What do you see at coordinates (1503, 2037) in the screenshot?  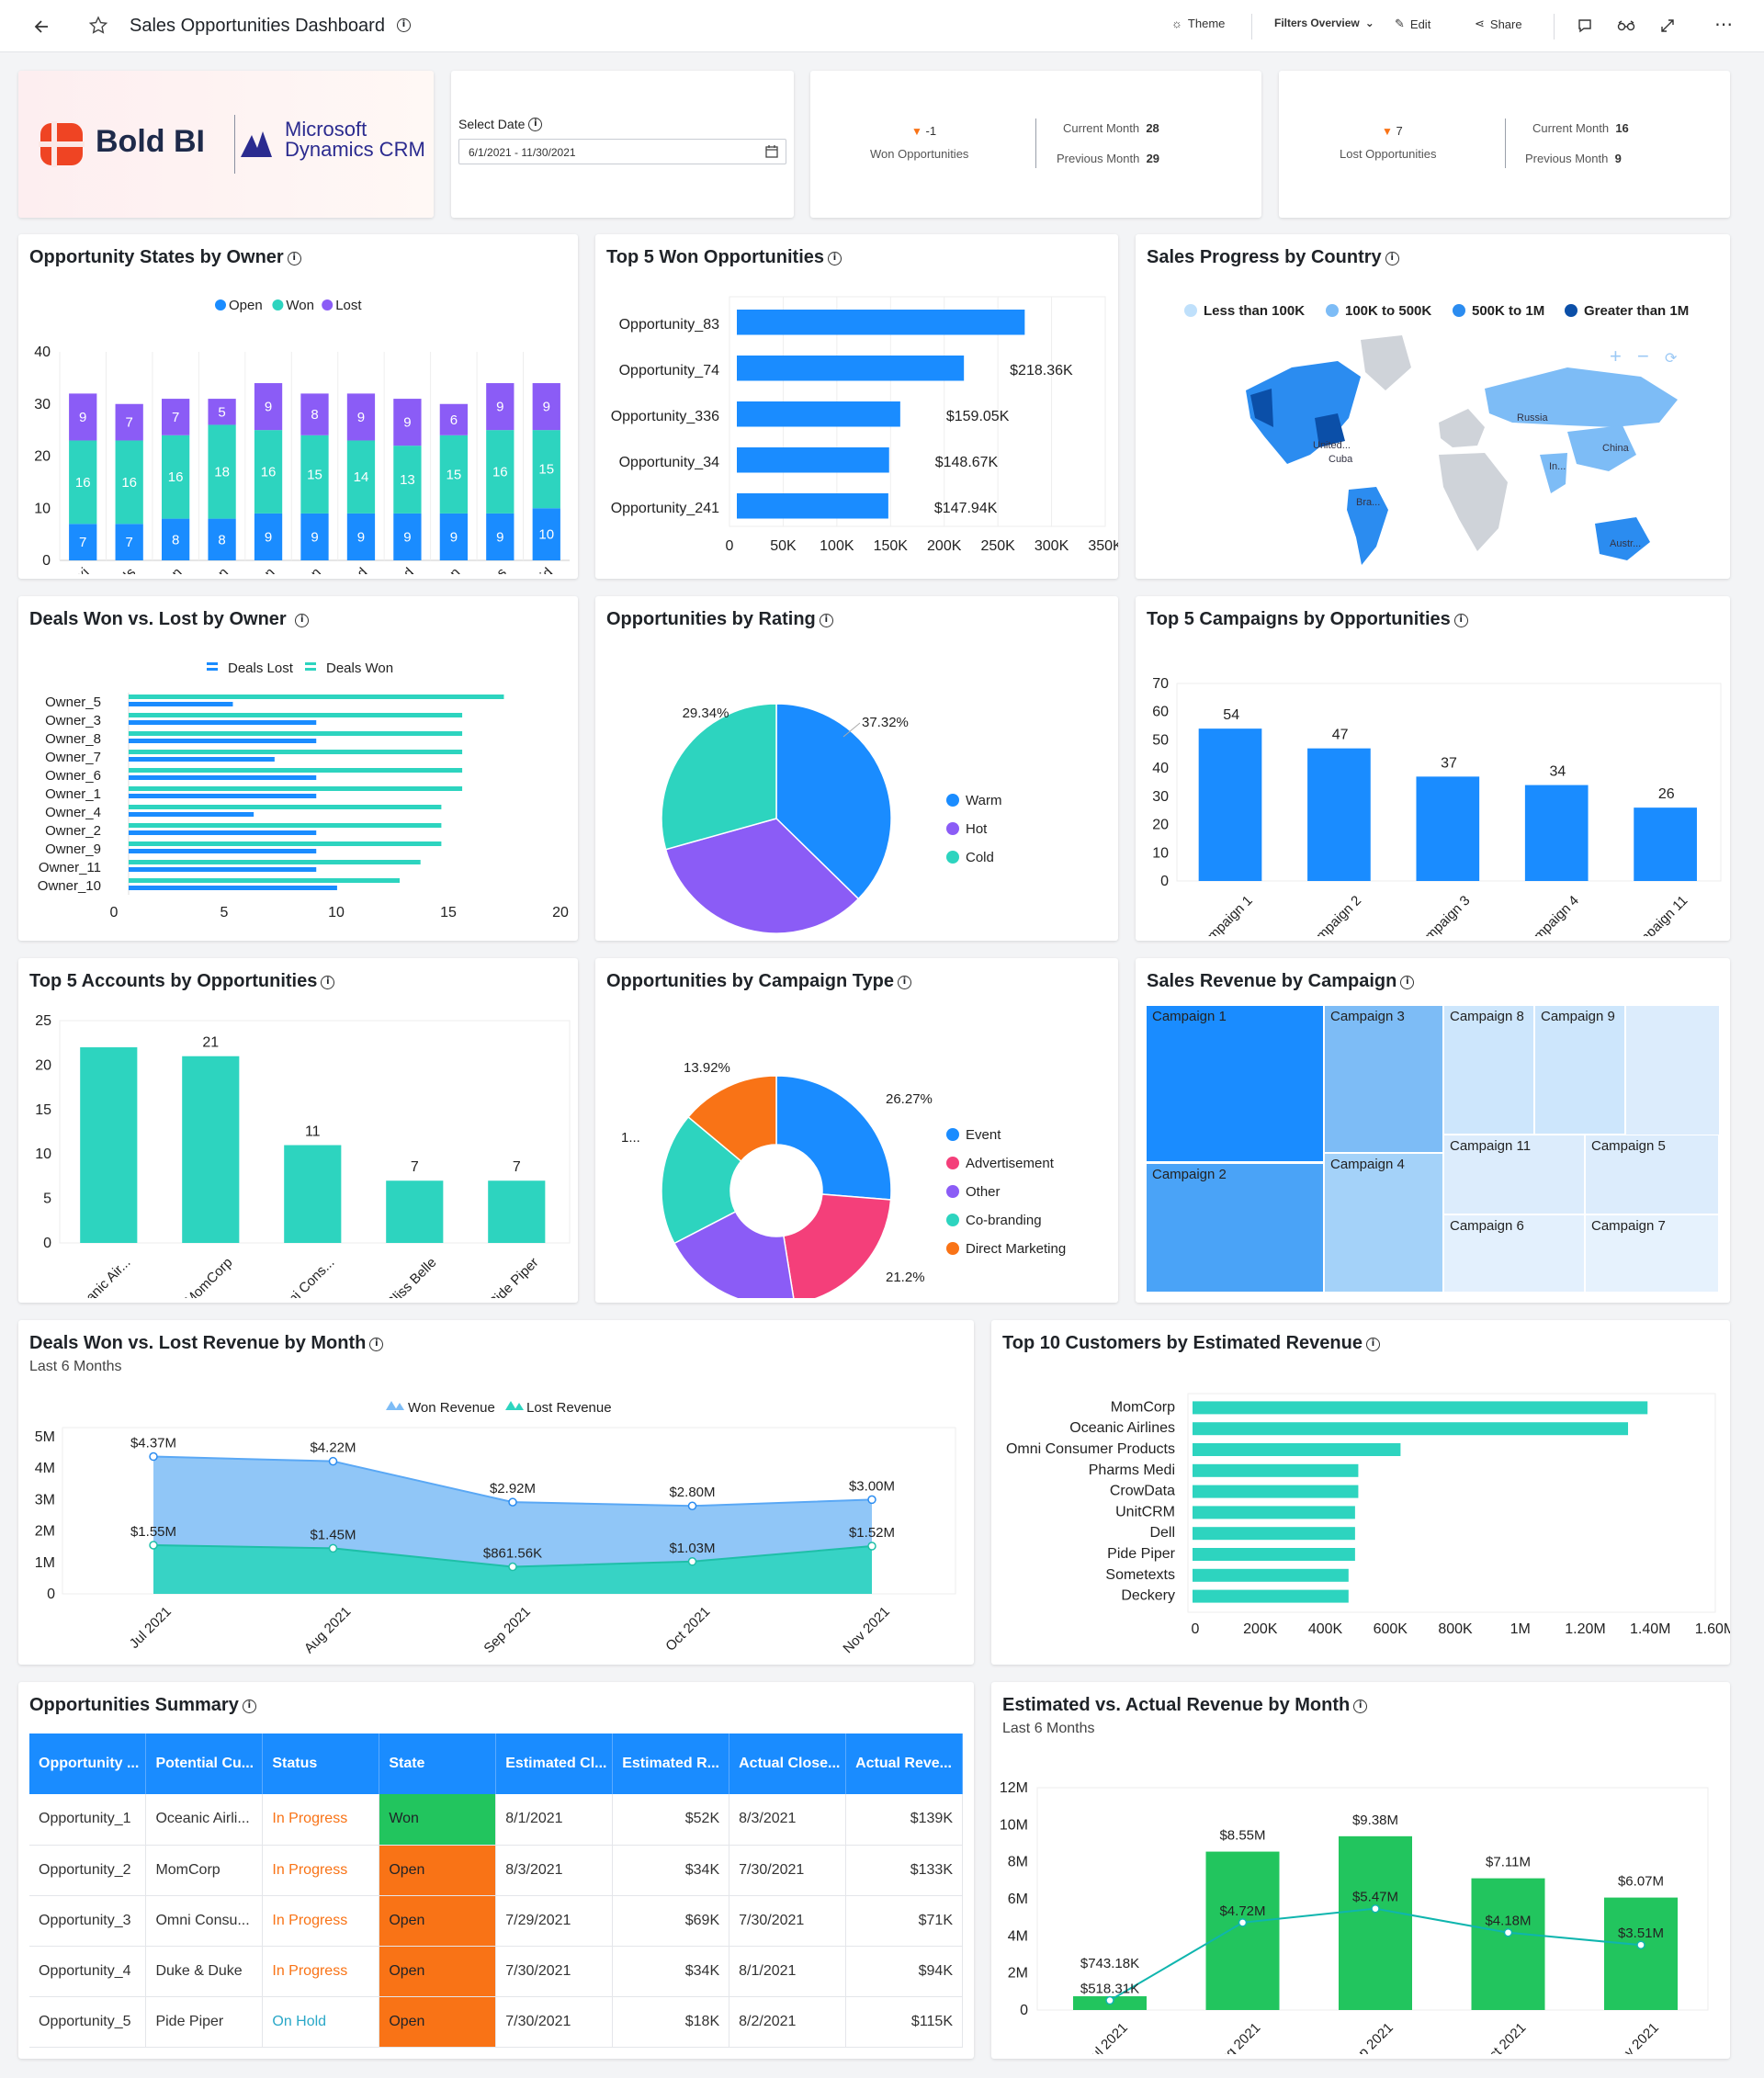 I see `x-tick-label: Oct 2021` at bounding box center [1503, 2037].